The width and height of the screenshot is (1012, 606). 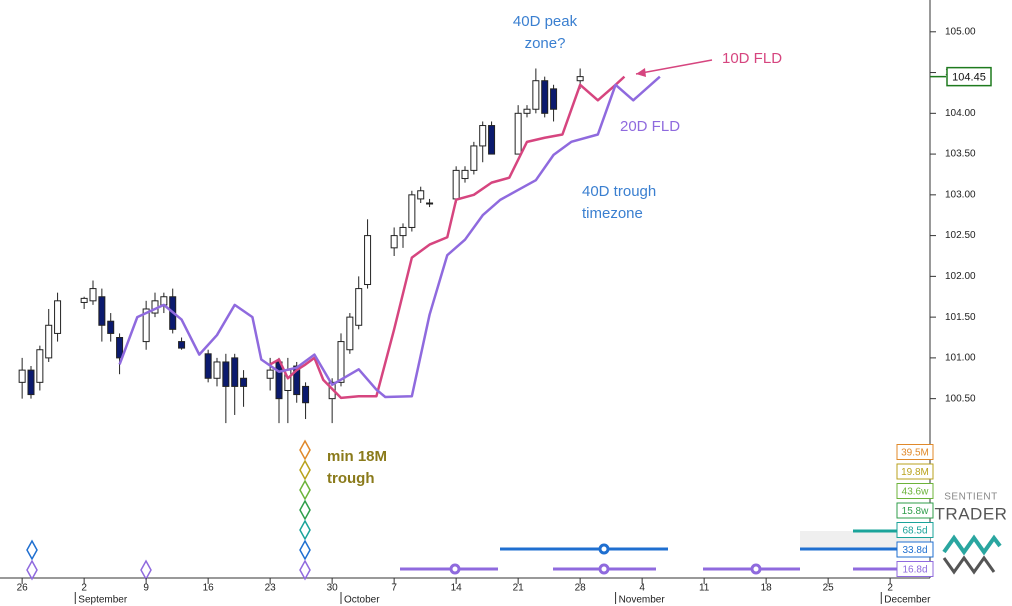 What do you see at coordinates (350, 478) in the screenshot?
I see `annotation: trough` at bounding box center [350, 478].